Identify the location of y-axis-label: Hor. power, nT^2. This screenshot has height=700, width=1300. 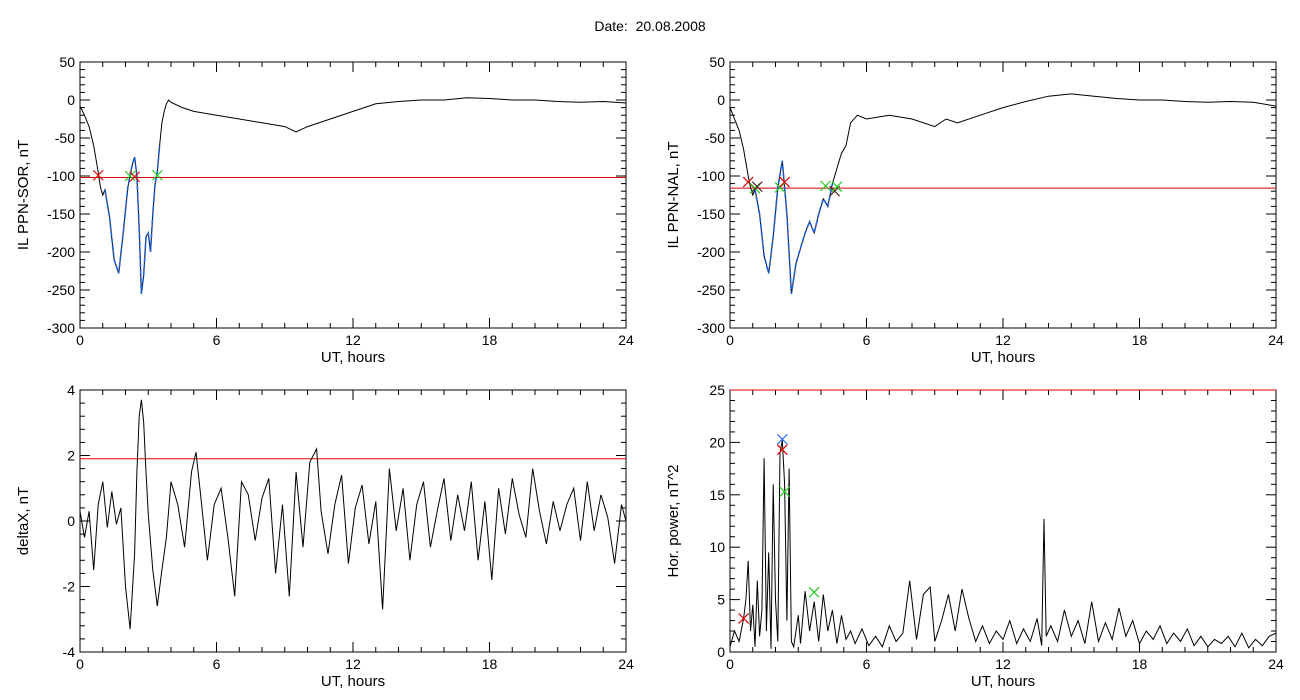
(673, 521).